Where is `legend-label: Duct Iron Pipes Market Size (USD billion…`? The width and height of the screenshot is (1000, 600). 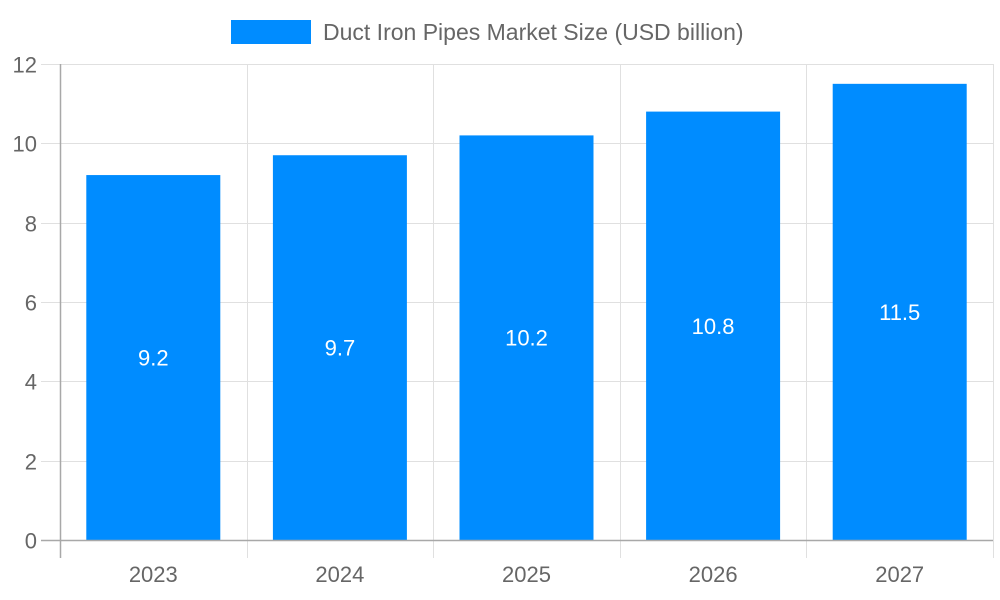 legend-label: Duct Iron Pipes Market Size (USD billion… is located at coordinates (533, 31).